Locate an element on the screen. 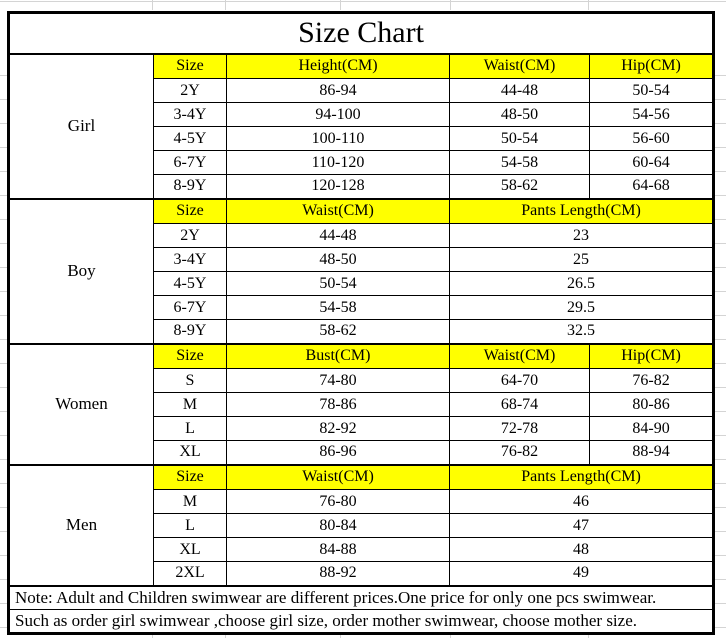 This screenshot has height=638, width=726. data-cell: 2XL is located at coordinates (190, 573).